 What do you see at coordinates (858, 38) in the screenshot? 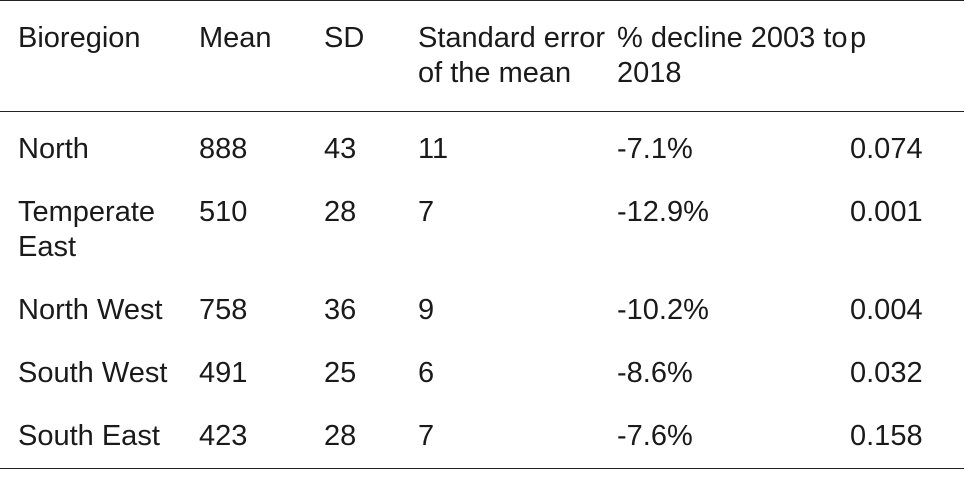
I see `column-header-p: p` at bounding box center [858, 38].